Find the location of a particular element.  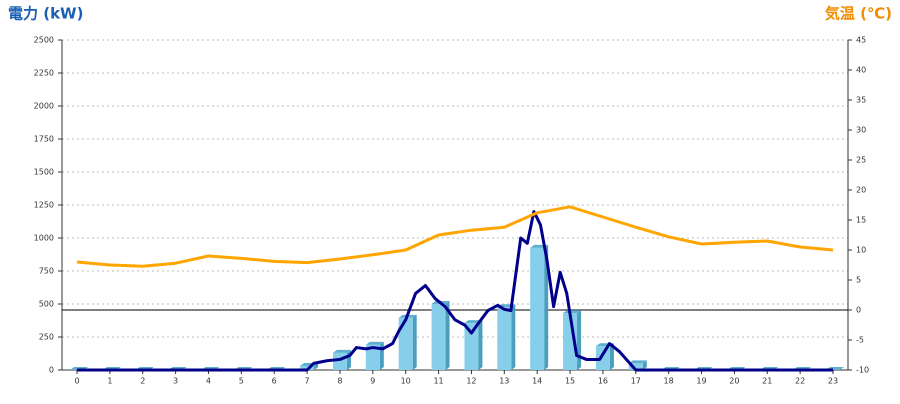

x-tick-label: 14 is located at coordinates (537, 381).